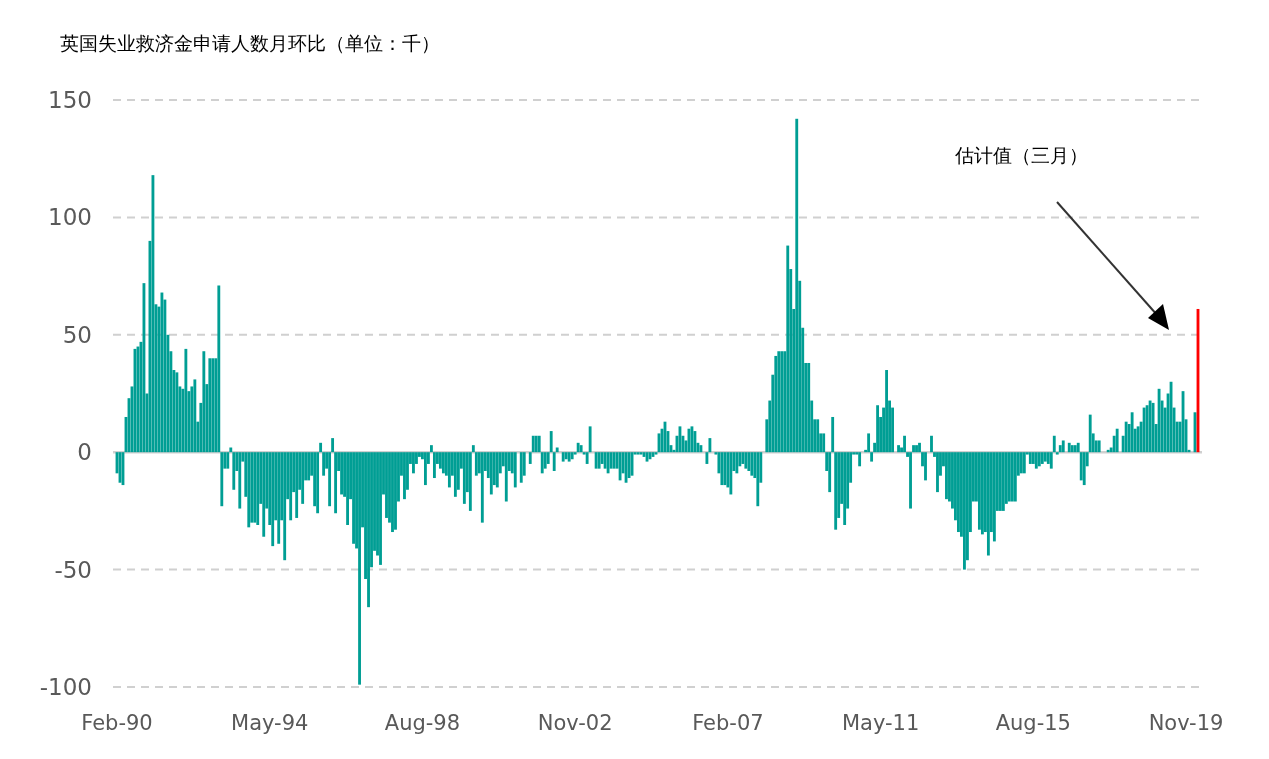 This screenshot has width=1269, height=759. What do you see at coordinates (422, 723) in the screenshot?
I see `x-tick-label: Aug-98` at bounding box center [422, 723].